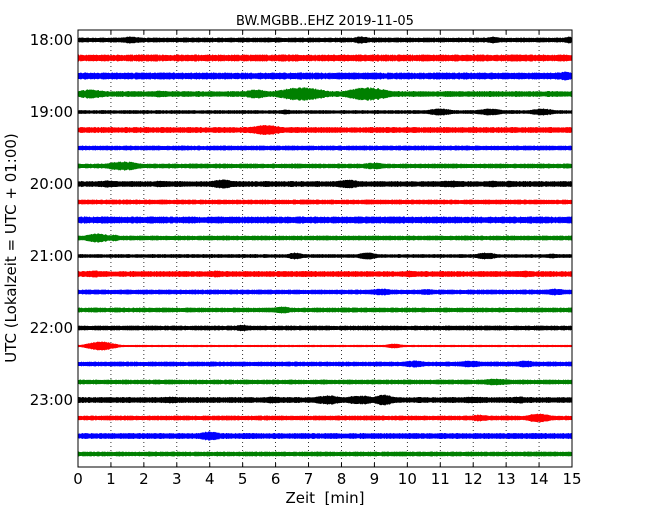 The width and height of the screenshot is (650, 520). What do you see at coordinates (325, 166) in the screenshot?
I see `trace-1945` at bounding box center [325, 166].